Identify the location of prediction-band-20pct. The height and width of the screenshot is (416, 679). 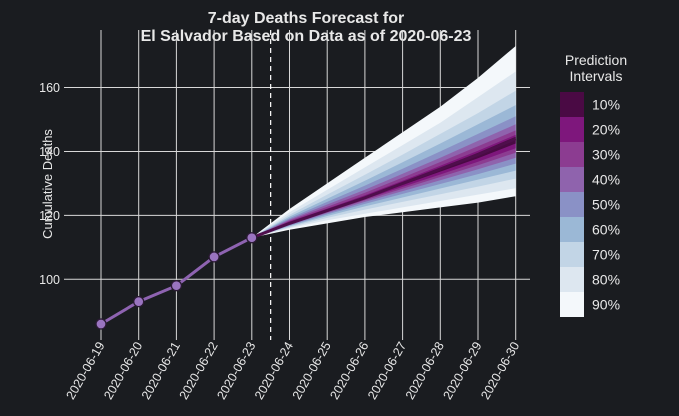
(383, 186).